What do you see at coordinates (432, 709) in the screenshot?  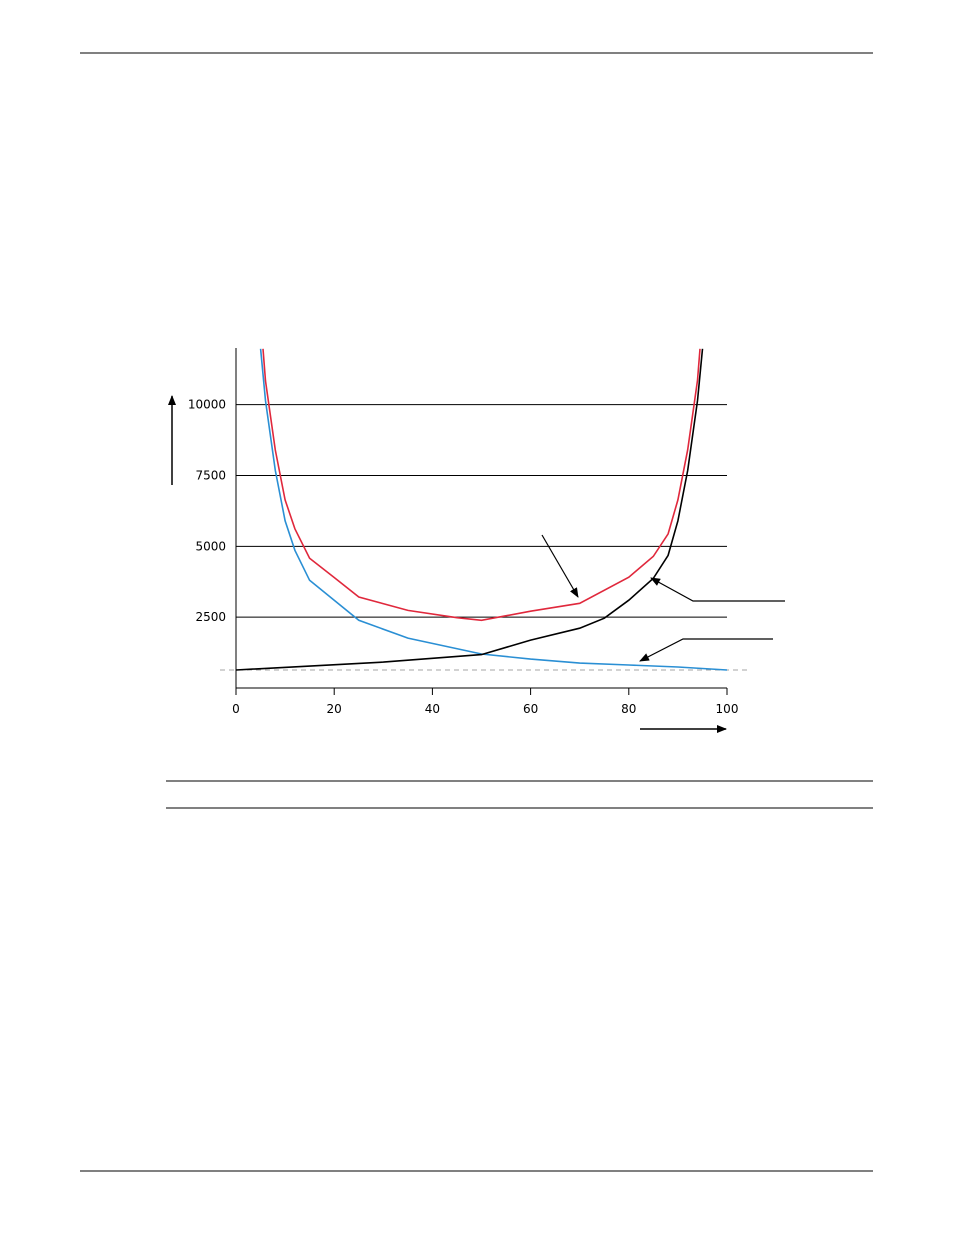 I see `x-tick-label: 40` at bounding box center [432, 709].